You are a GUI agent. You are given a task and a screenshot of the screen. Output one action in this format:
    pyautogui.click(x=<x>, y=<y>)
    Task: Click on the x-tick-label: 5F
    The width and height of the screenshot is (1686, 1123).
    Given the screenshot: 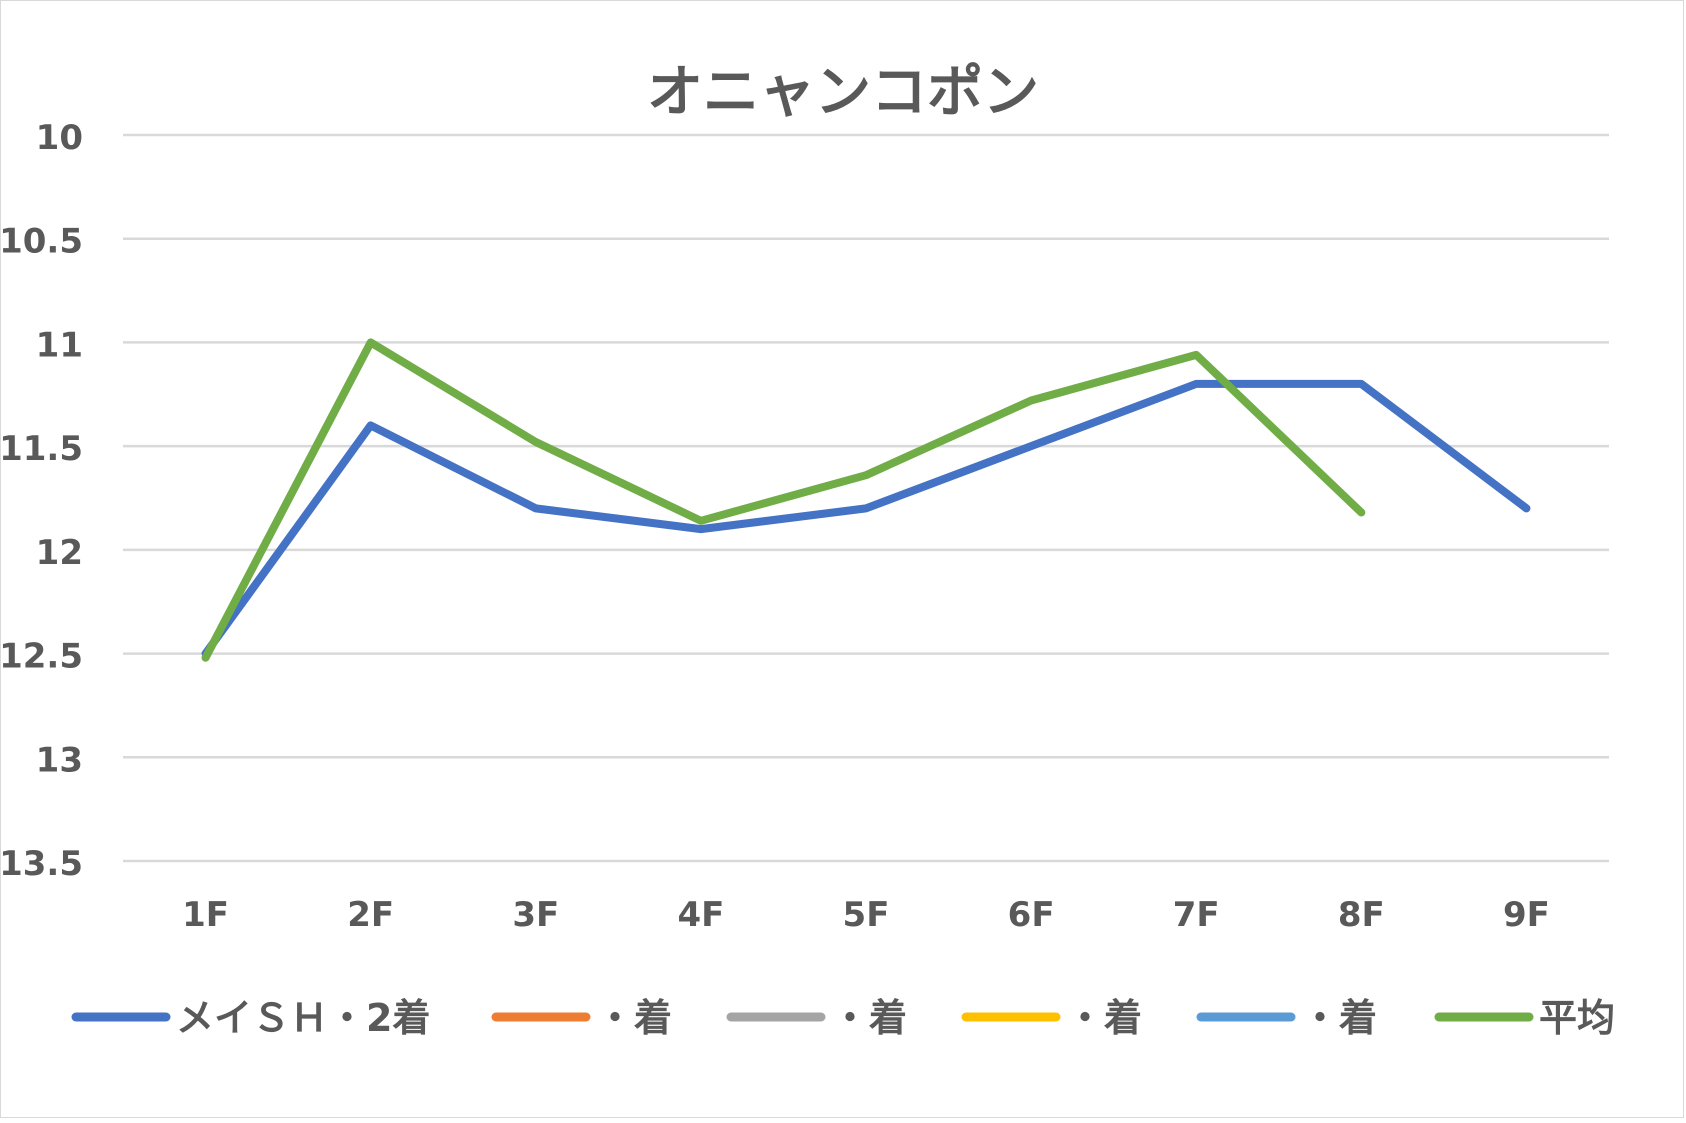 What is the action you would take?
    pyautogui.click(x=866, y=915)
    